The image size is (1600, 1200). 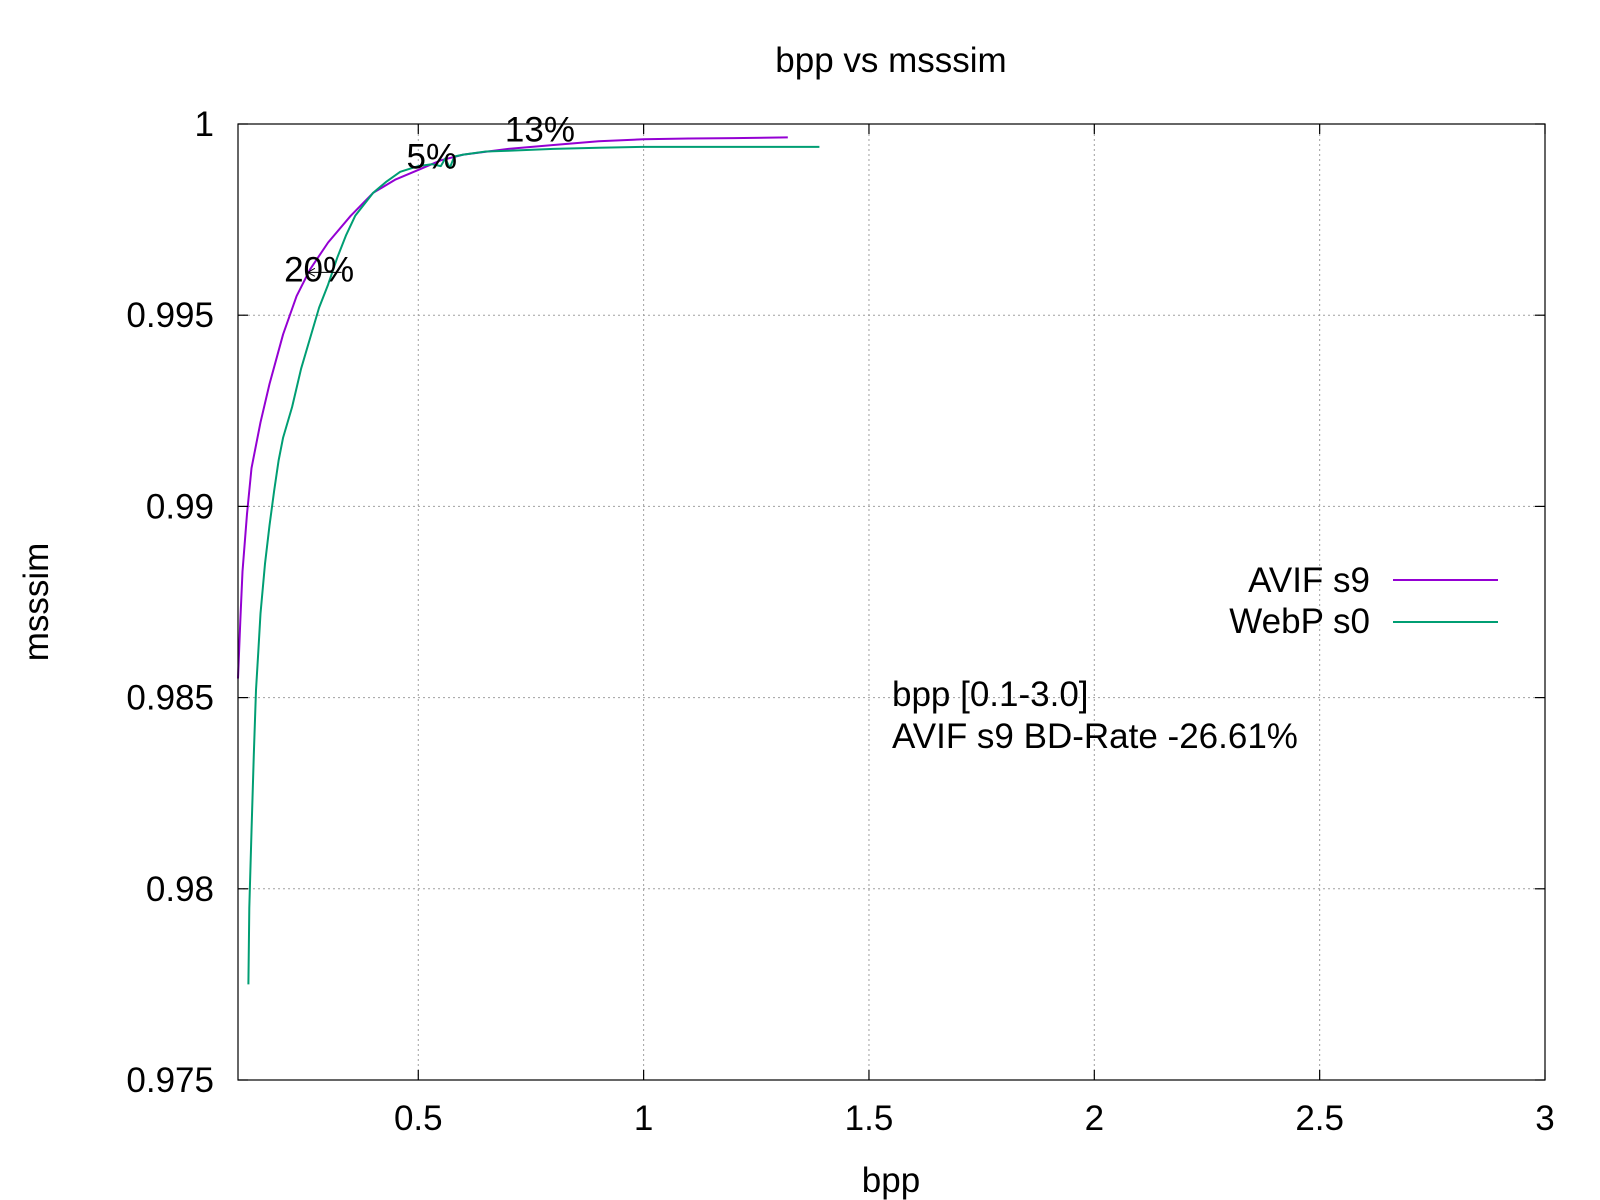 What do you see at coordinates (891, 1180) in the screenshot?
I see `x-axis-label: bpp` at bounding box center [891, 1180].